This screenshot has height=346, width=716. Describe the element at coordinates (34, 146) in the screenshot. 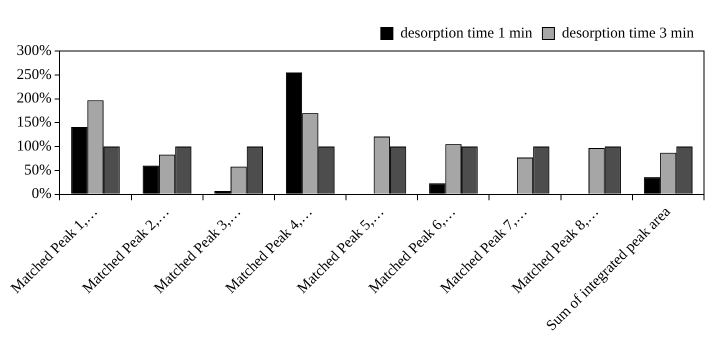

I see `y-tick-label: 100%` at that location.